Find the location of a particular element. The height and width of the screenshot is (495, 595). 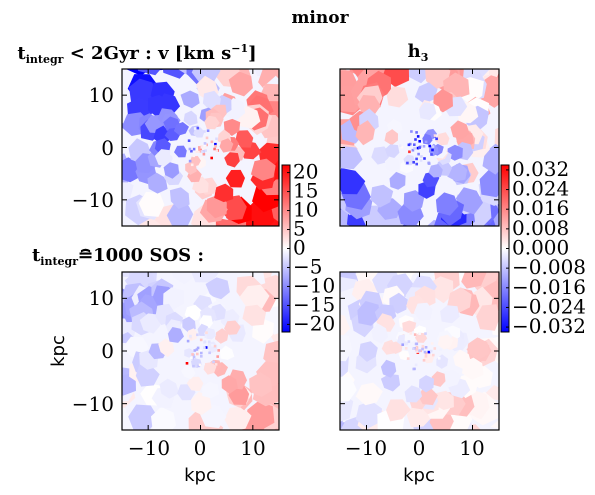

colorbar-tick-label: −0.008 is located at coordinates (549, 267).